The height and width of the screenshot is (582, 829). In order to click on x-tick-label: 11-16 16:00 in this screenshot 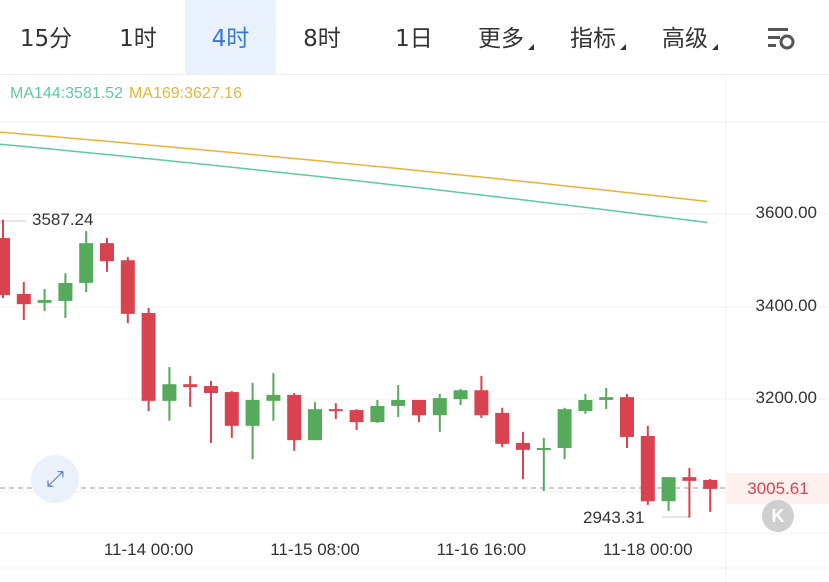, I will do `click(481, 549)`.